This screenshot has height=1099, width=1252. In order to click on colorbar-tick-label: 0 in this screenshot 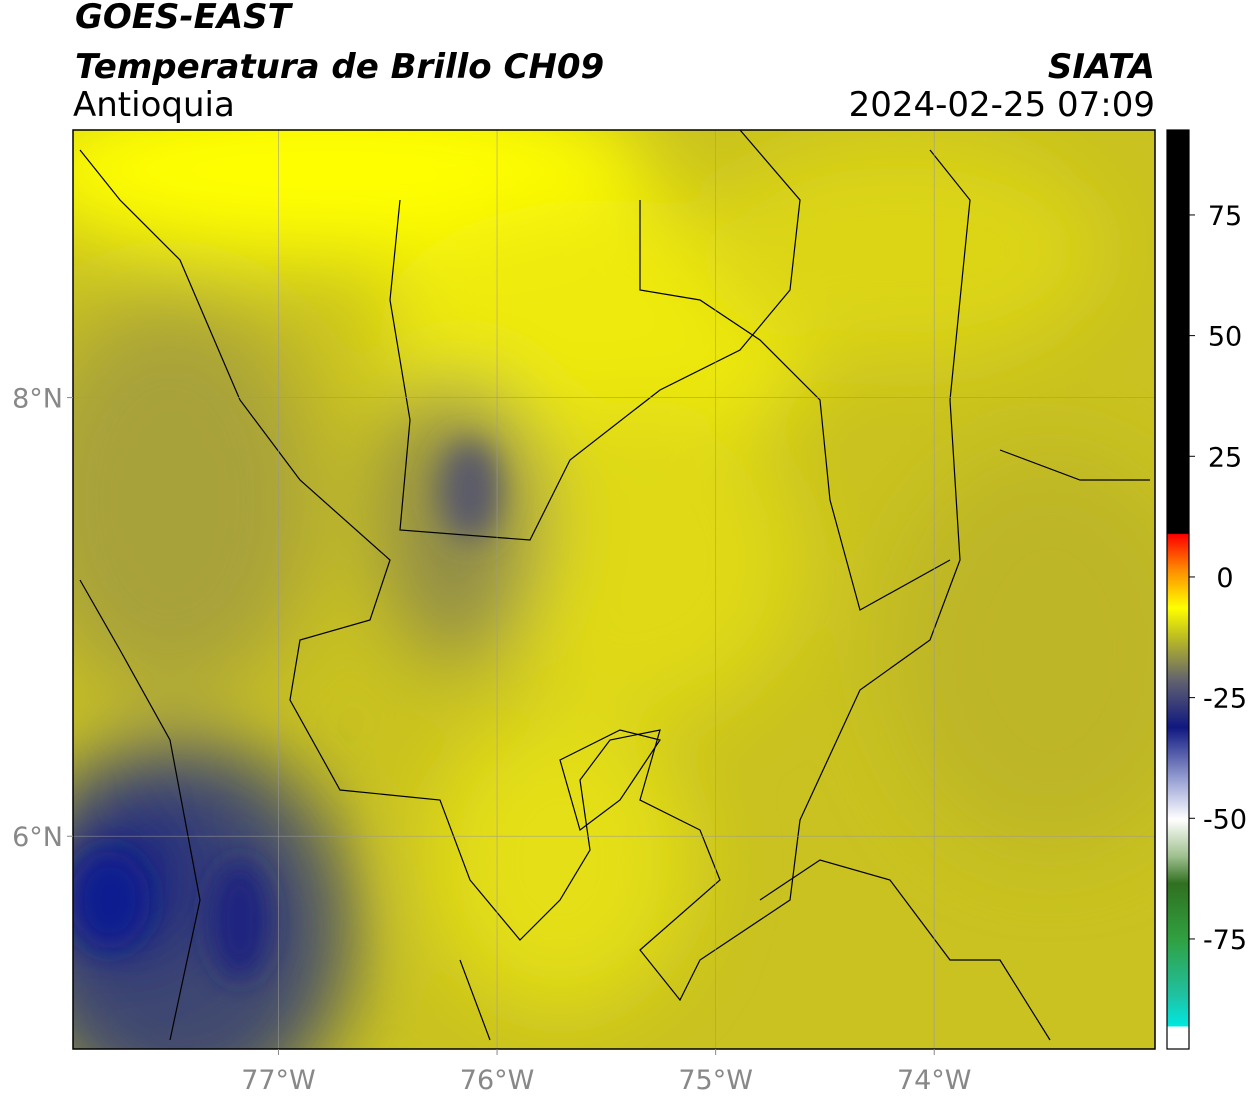, I will do `click(1224, 578)`.